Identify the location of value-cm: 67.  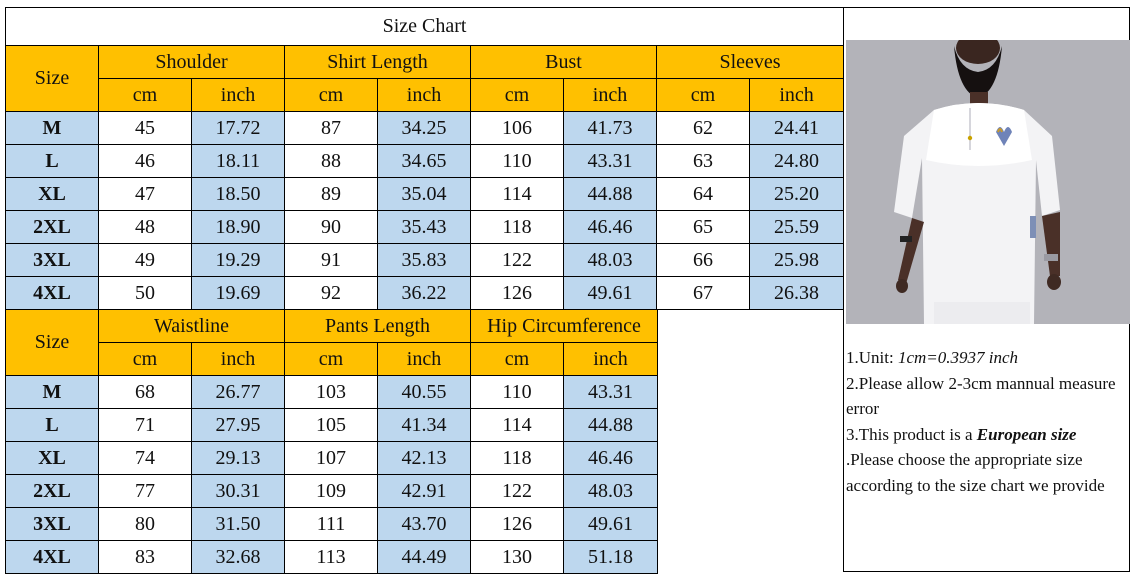
(703, 293).